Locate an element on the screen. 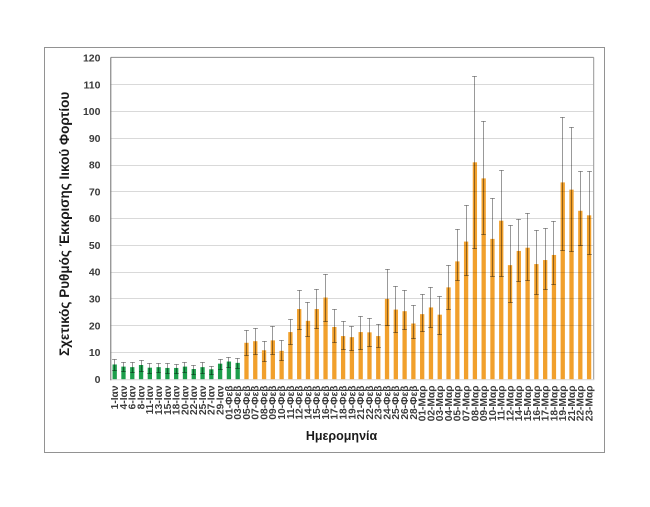 The image size is (650, 507). svg-text: 25-Ιαν is located at coordinates (203, 400).